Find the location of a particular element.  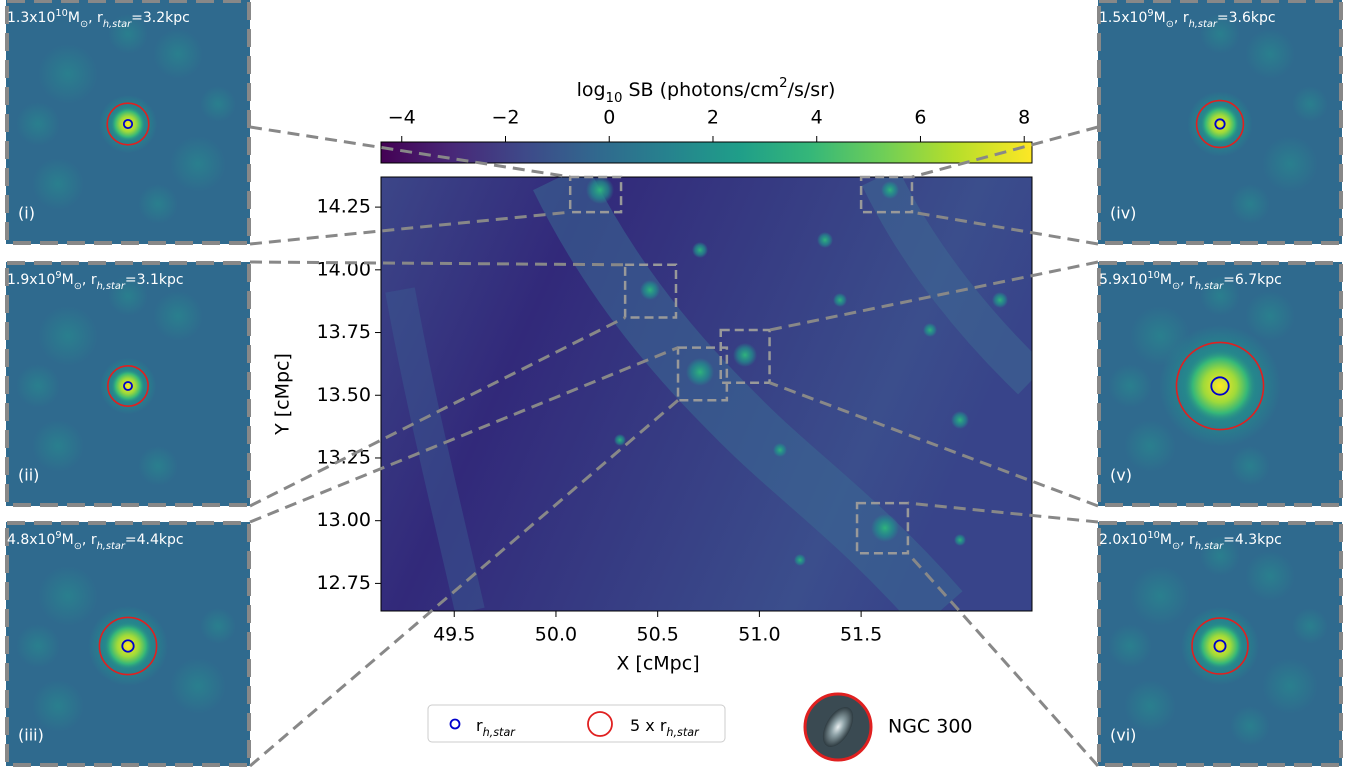

colorbar is located at coordinates (706, 152).